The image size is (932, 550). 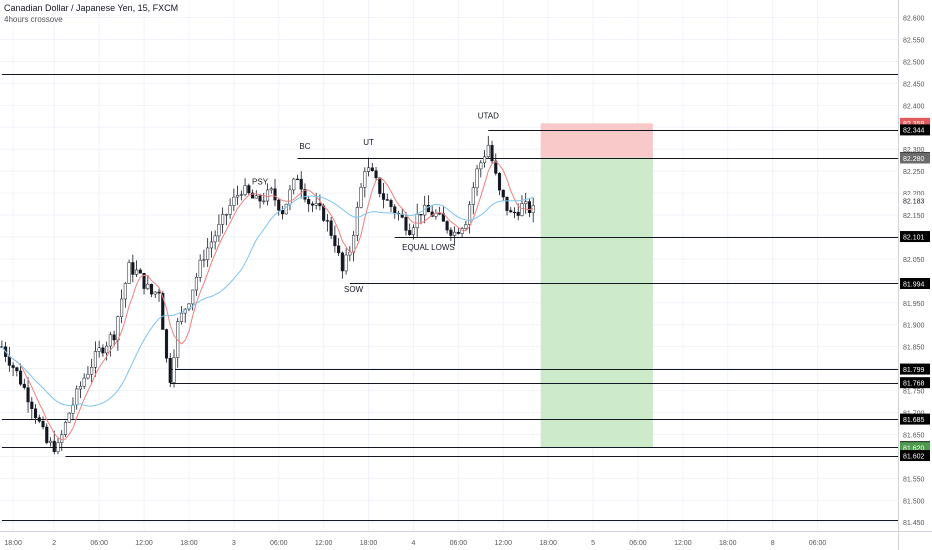 What do you see at coordinates (428, 247) in the screenshot?
I see `annotation-label: EQUAL LOWS` at bounding box center [428, 247].